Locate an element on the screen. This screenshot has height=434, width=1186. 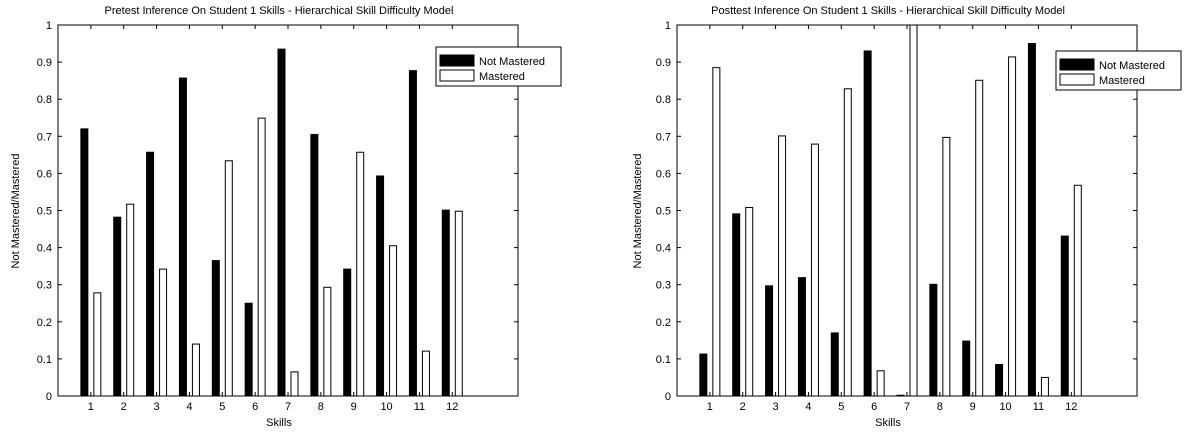
x-tick-label: 7 is located at coordinates (288, 407).